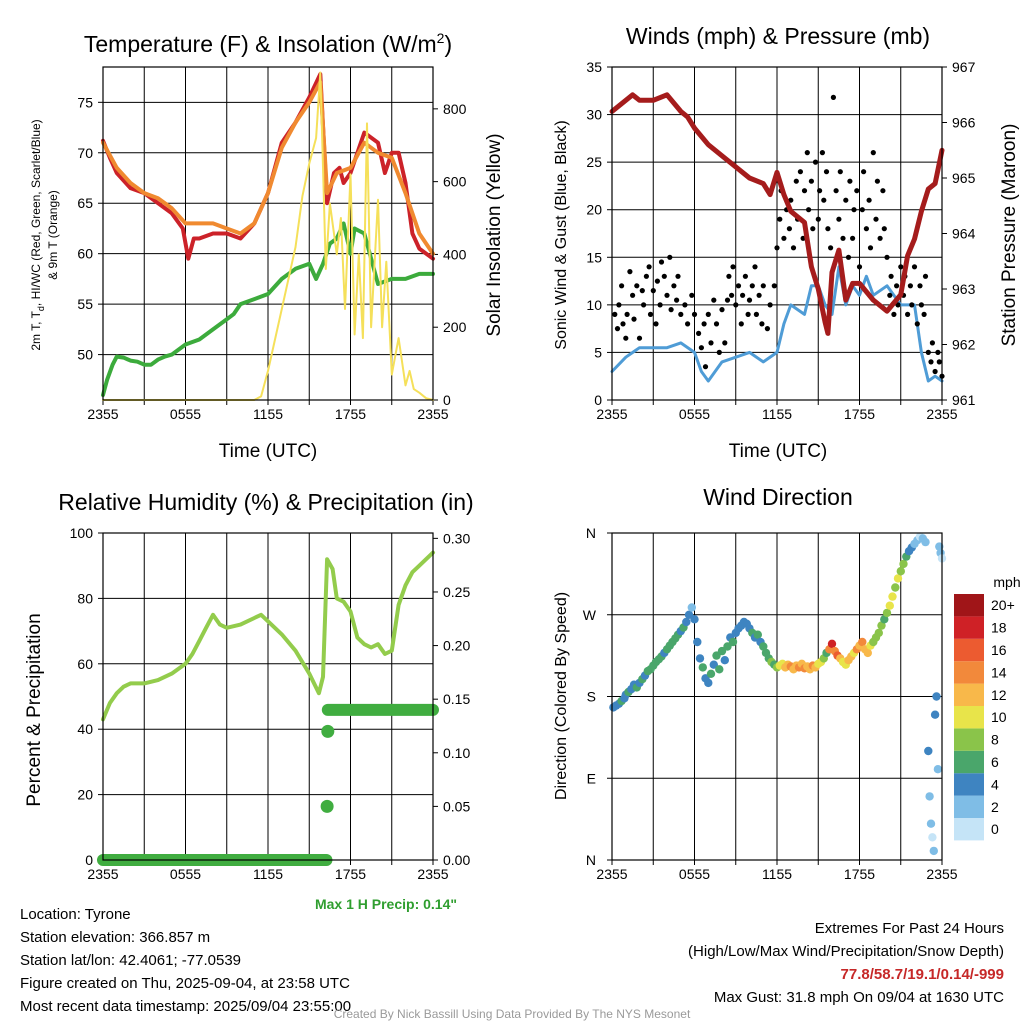  Describe the element at coordinates (115, 937) in the screenshot. I see `elevation-text: Station elevation: 366.857 m` at that location.